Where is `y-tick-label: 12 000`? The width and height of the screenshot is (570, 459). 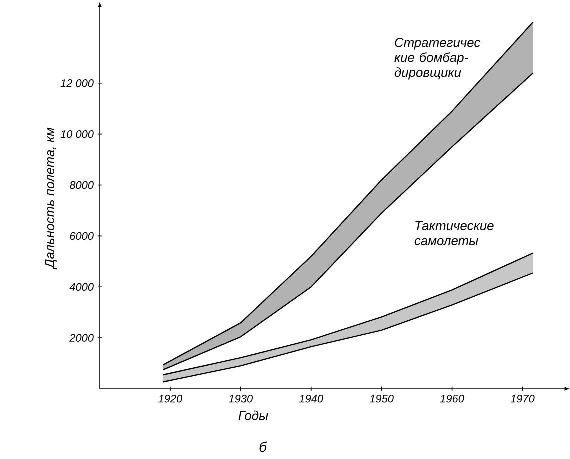
y-tick-label: 12 000 is located at coordinates (77, 84).